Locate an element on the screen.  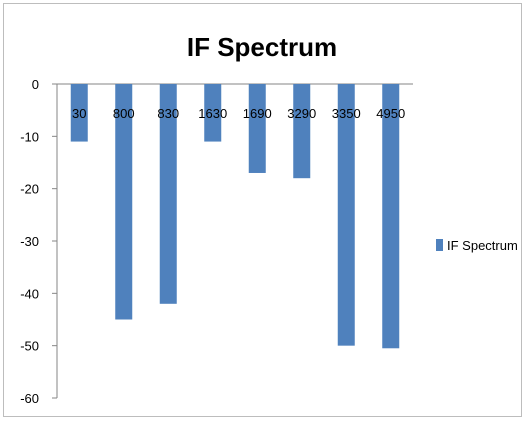
y-tick-label: -50 is located at coordinates (29, 346).